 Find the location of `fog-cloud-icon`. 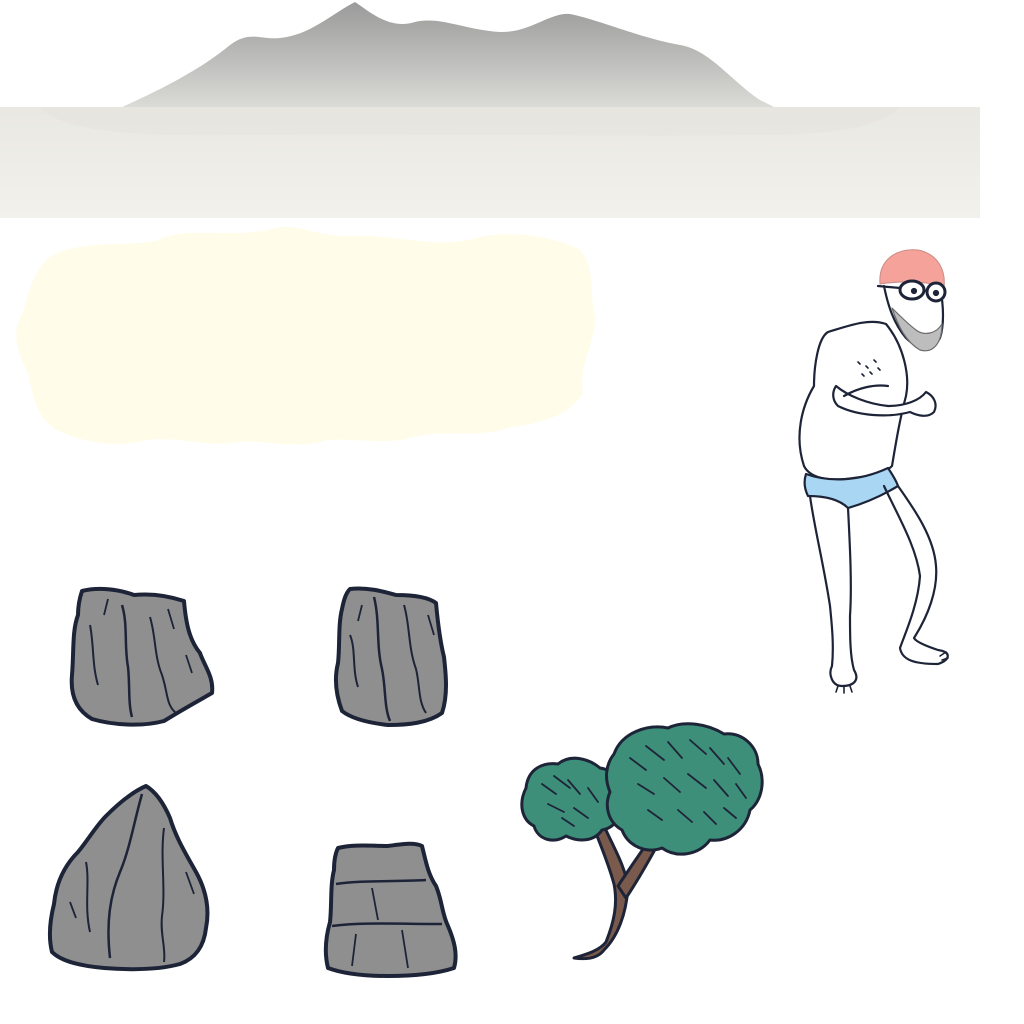

fog-cloud-icon is located at coordinates (303, 338).